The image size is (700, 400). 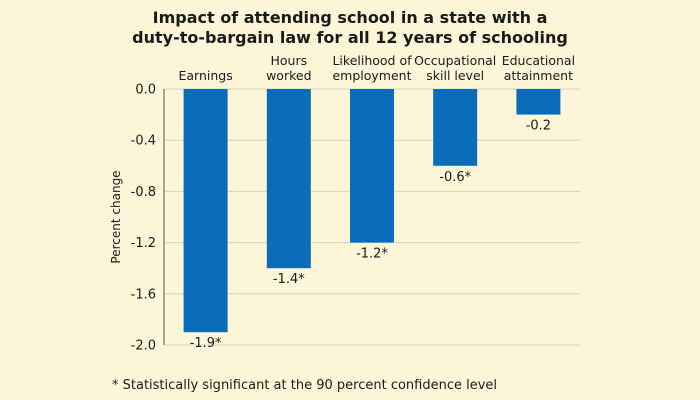 What do you see at coordinates (455, 75) in the screenshot?
I see `category-label: skill level` at bounding box center [455, 75].